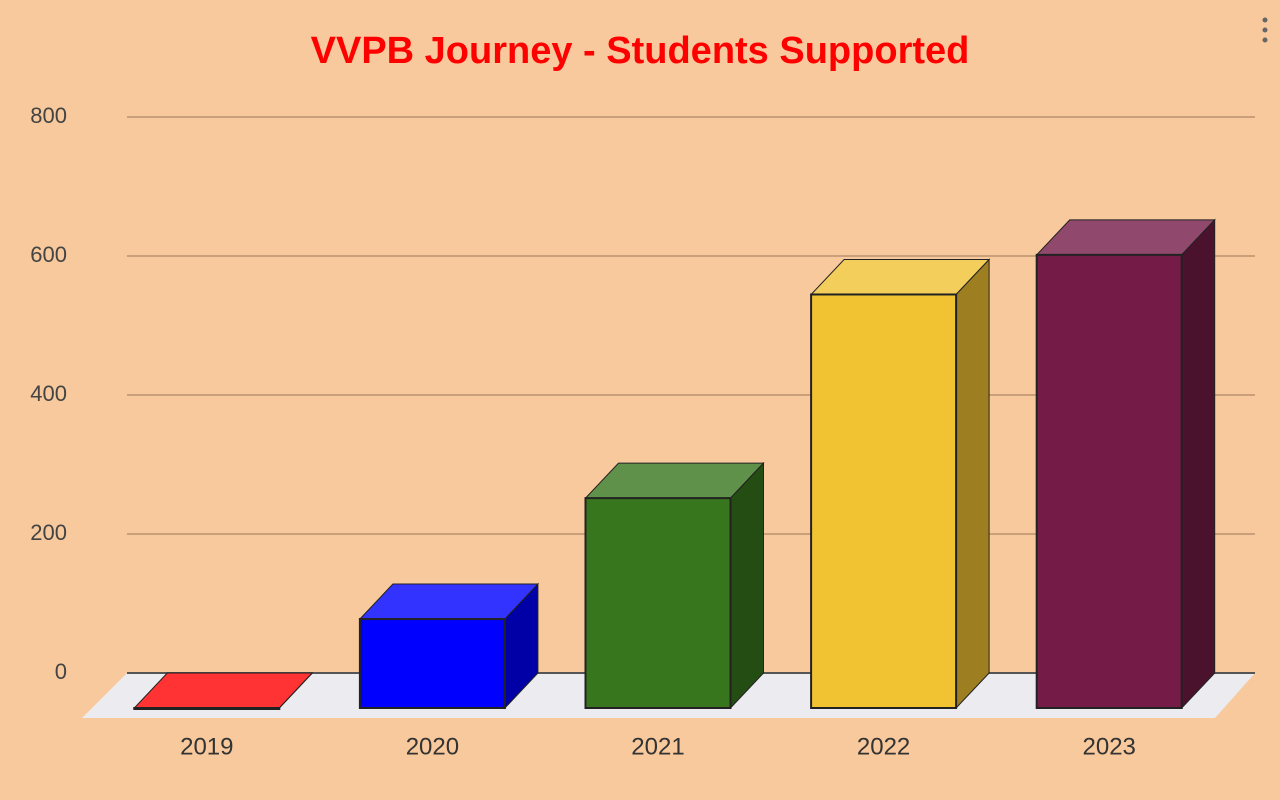  I want to click on y-tick-label: 0, so click(61, 671).